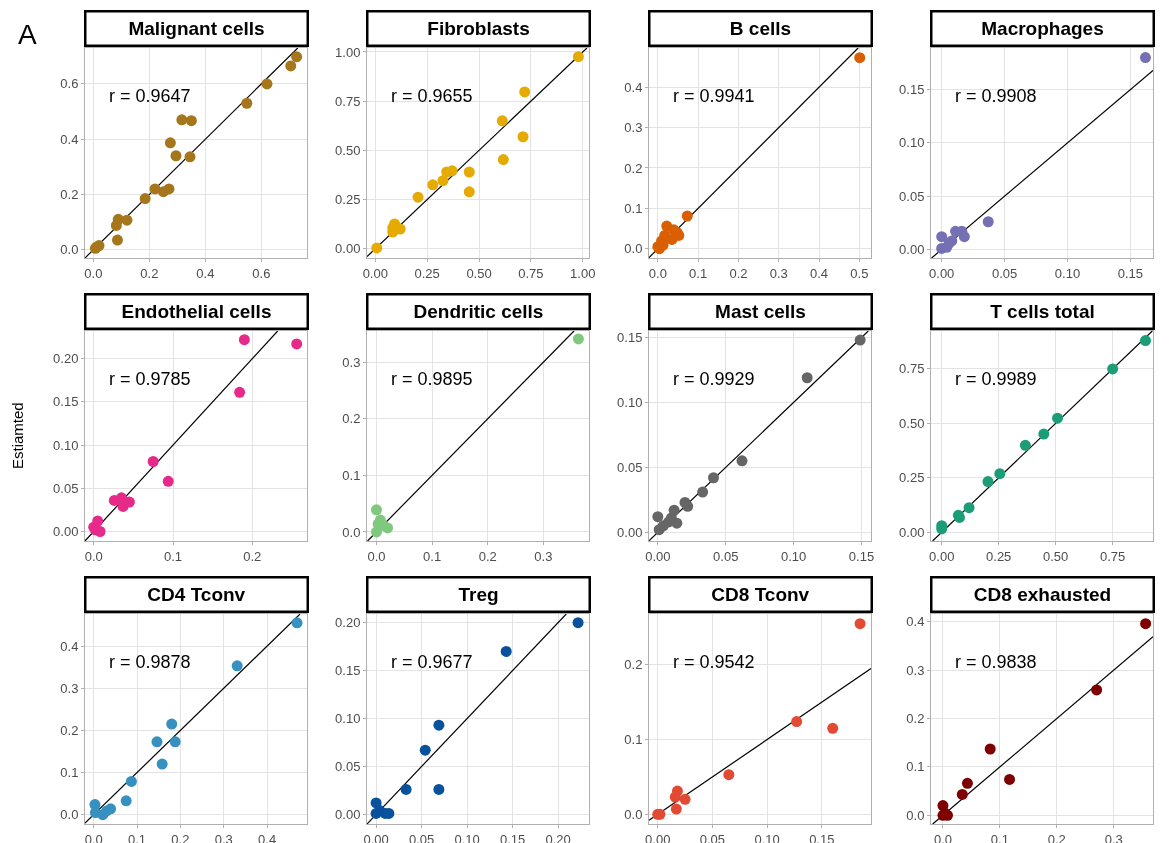  Describe the element at coordinates (1042, 311) in the screenshot. I see `chart-title: T cells total` at that location.